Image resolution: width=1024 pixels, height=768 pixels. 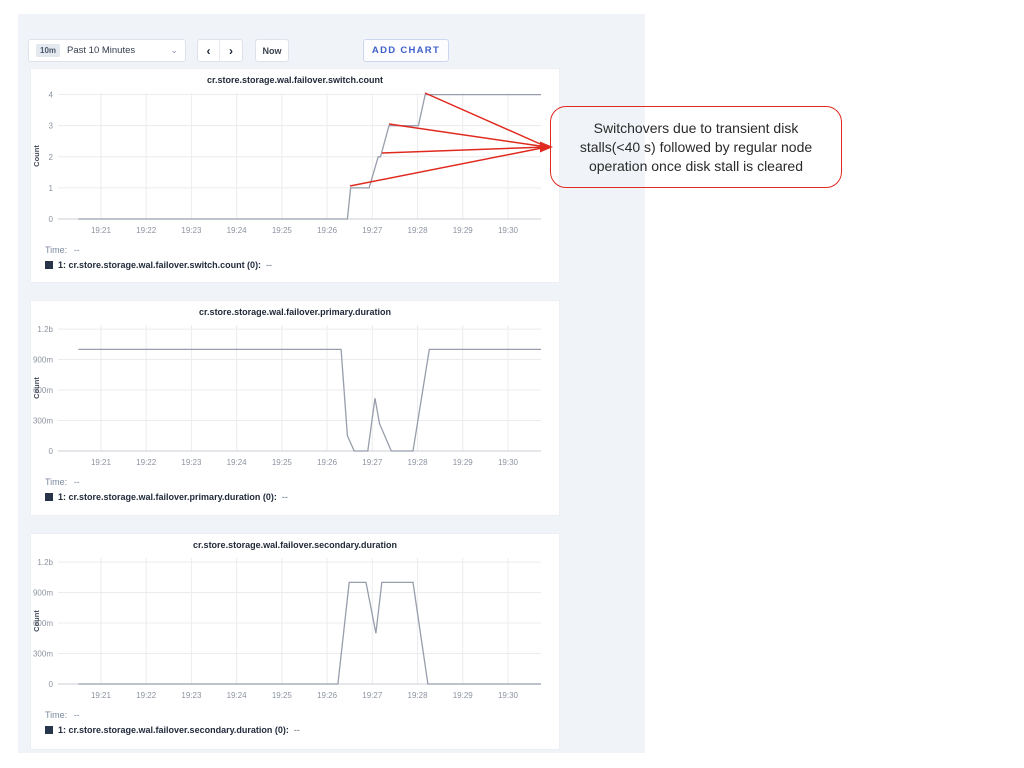 I want to click on time-pager: ‹ ›, so click(x=220, y=50).